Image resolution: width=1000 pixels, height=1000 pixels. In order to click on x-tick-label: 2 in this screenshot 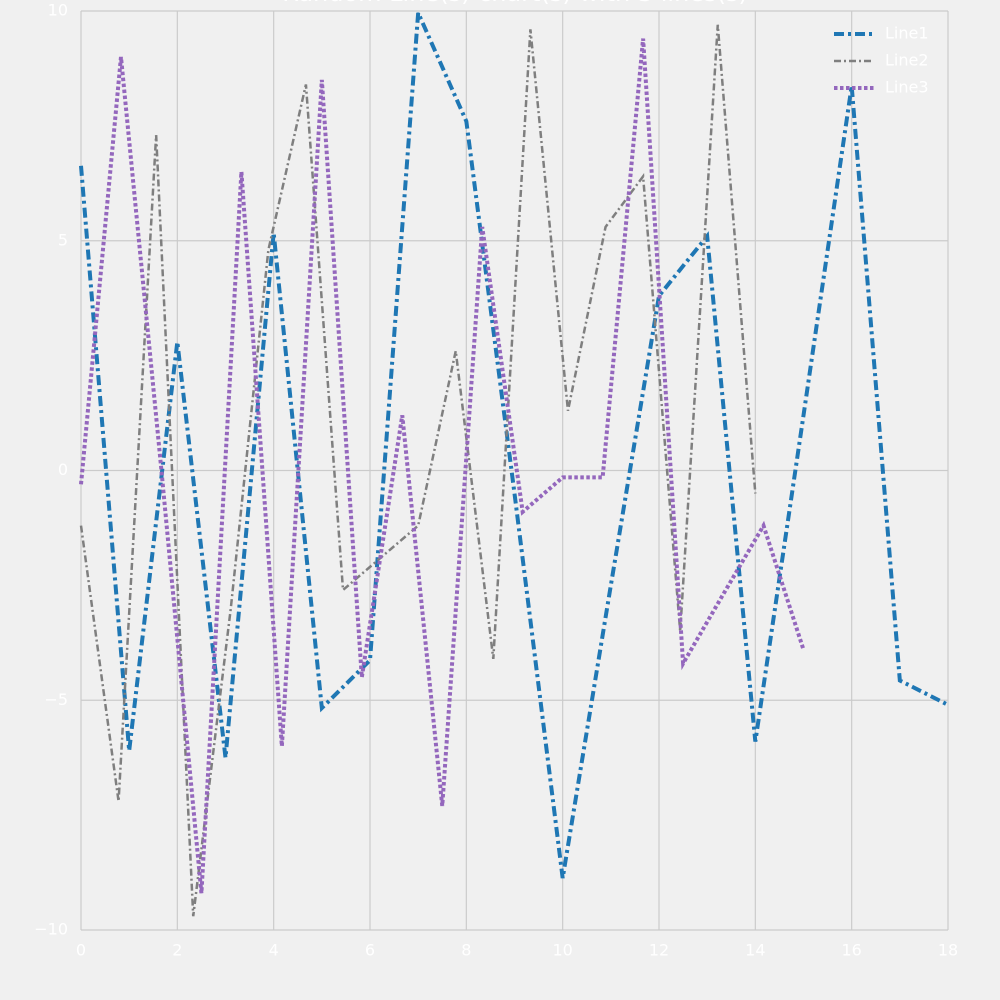, I will do `click(177, 950)`.